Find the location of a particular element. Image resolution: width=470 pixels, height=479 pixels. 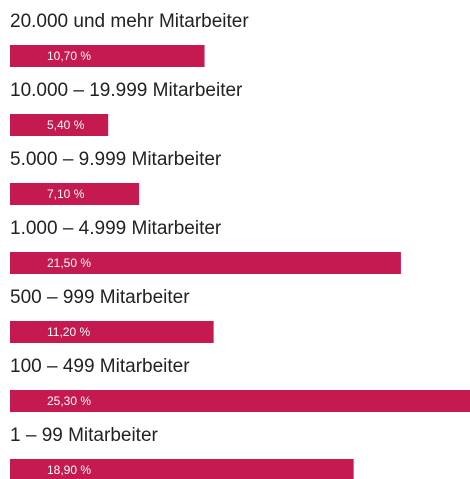

value-label: 7,10 % is located at coordinates (66, 194).